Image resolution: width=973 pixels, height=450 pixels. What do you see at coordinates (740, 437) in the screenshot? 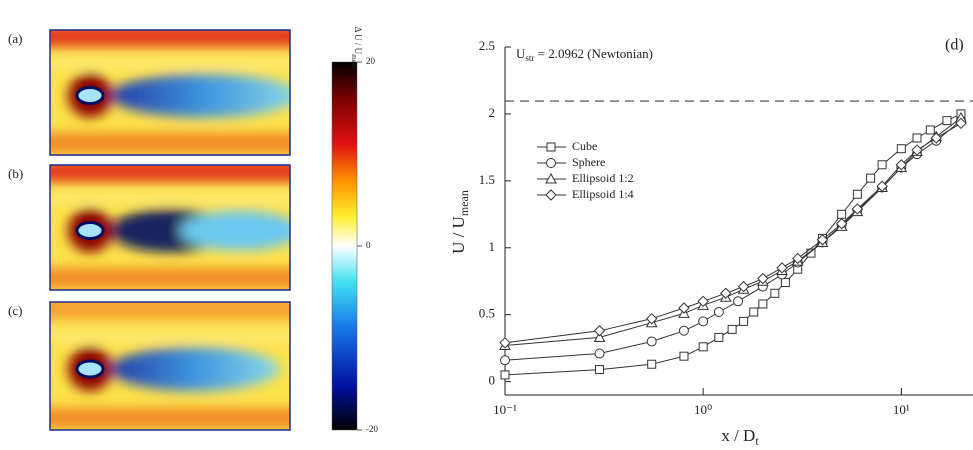
I see `x-axis-label: x / Dt` at bounding box center [740, 437].